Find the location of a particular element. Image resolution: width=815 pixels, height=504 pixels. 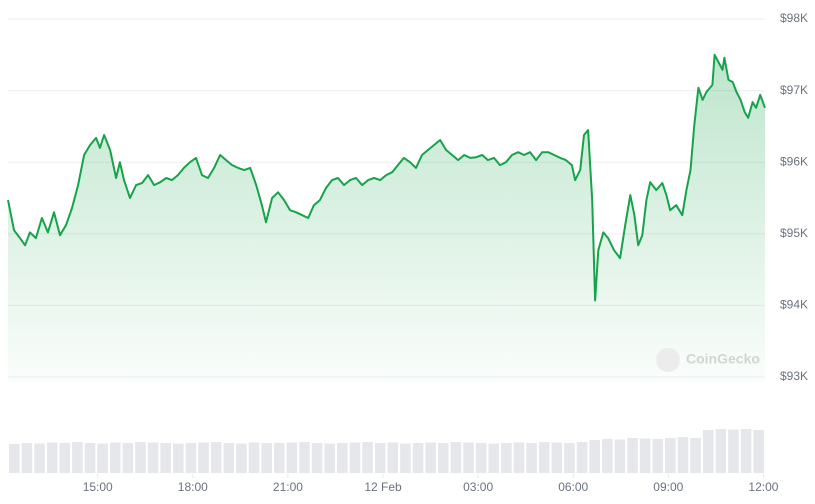

y-tick-label: $94K is located at coordinates (794, 305).